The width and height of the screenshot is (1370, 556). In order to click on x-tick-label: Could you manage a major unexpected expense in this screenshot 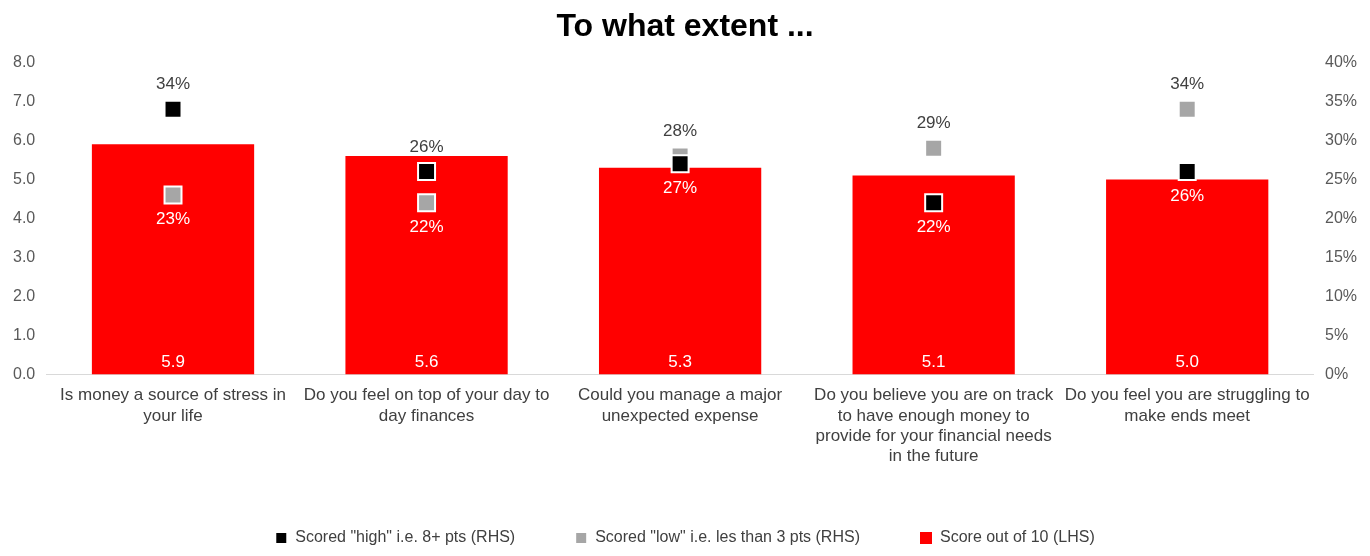, I will do `click(680, 405)`.